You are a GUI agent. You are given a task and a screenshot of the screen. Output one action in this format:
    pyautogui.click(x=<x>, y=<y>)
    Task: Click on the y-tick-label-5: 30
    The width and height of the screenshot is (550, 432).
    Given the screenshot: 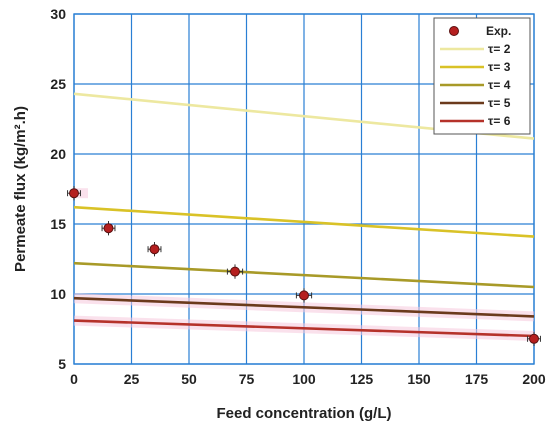 What is the action you would take?
    pyautogui.click(x=58, y=14)
    